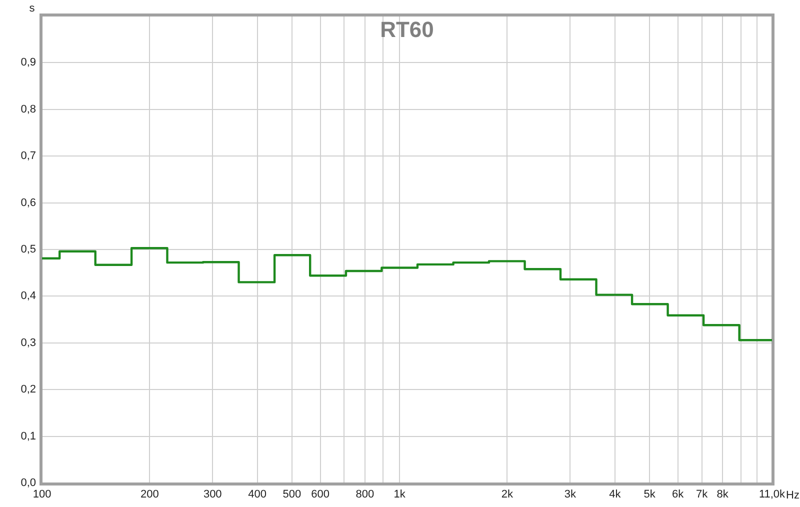 The image size is (800, 507). What do you see at coordinates (292, 494) in the screenshot?
I see `x-tick-label: 500` at bounding box center [292, 494].